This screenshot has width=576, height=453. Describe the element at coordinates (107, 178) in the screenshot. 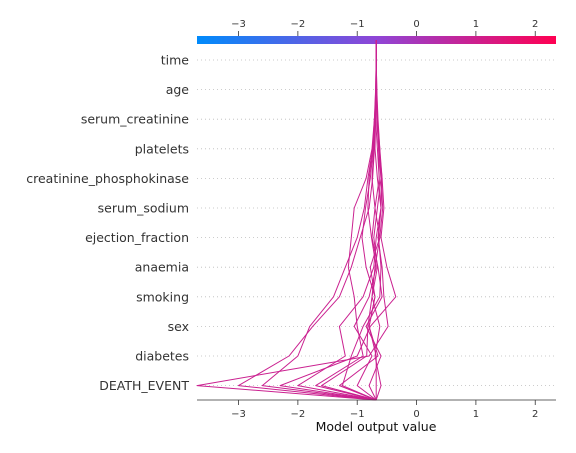

I see `feature-label: creatinine_phosphokinase` at that location.